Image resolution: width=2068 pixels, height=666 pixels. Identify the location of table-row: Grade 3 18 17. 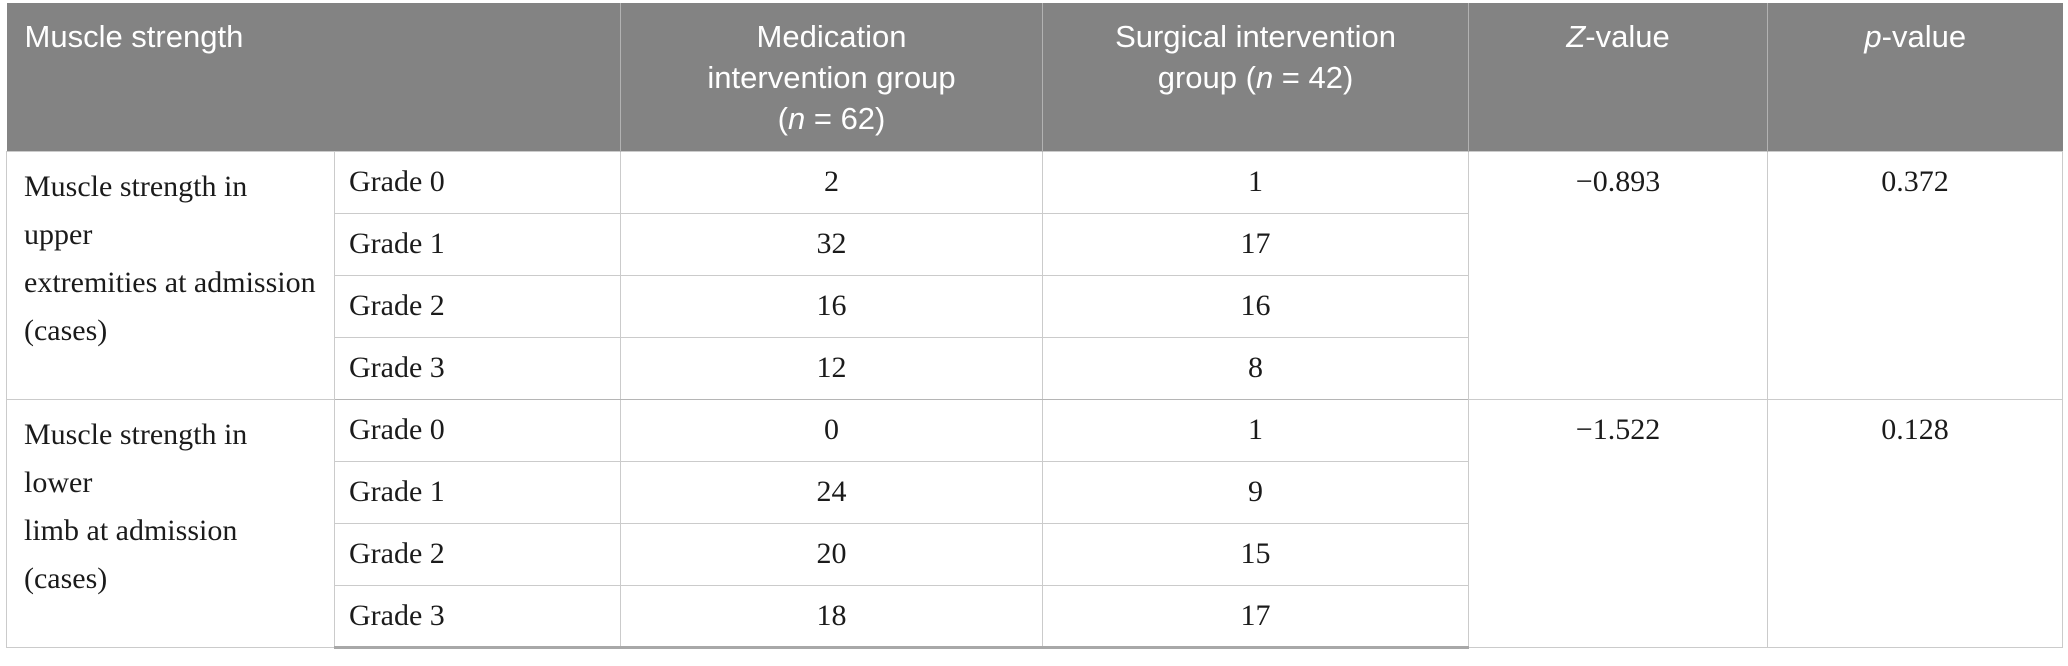
(1035, 616).